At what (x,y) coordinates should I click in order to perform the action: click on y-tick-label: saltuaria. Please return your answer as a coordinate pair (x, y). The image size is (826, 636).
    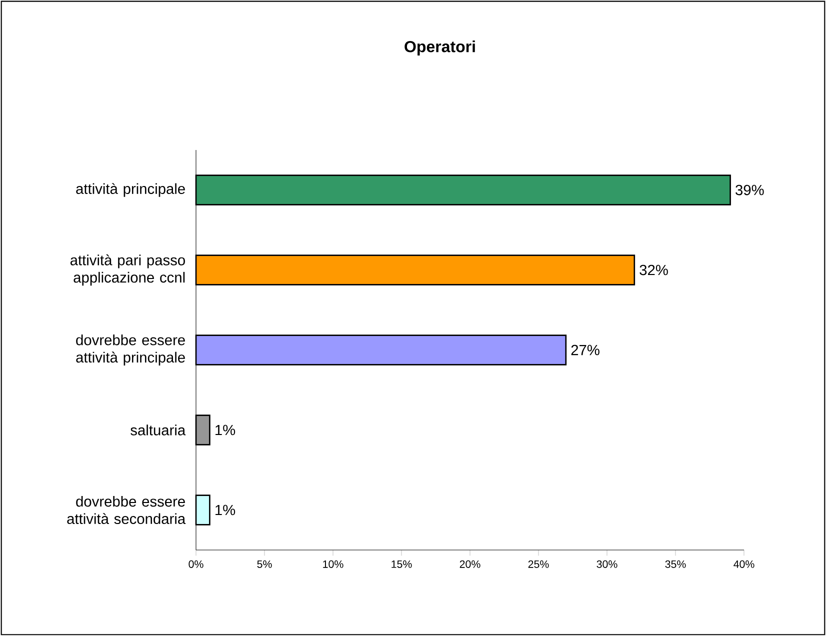
    Looking at the image, I should click on (158, 430).